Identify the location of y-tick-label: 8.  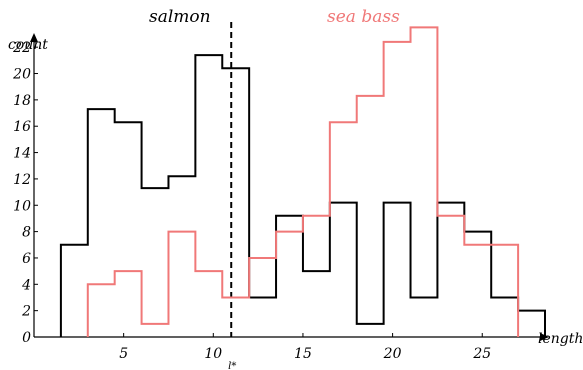
(26, 233).